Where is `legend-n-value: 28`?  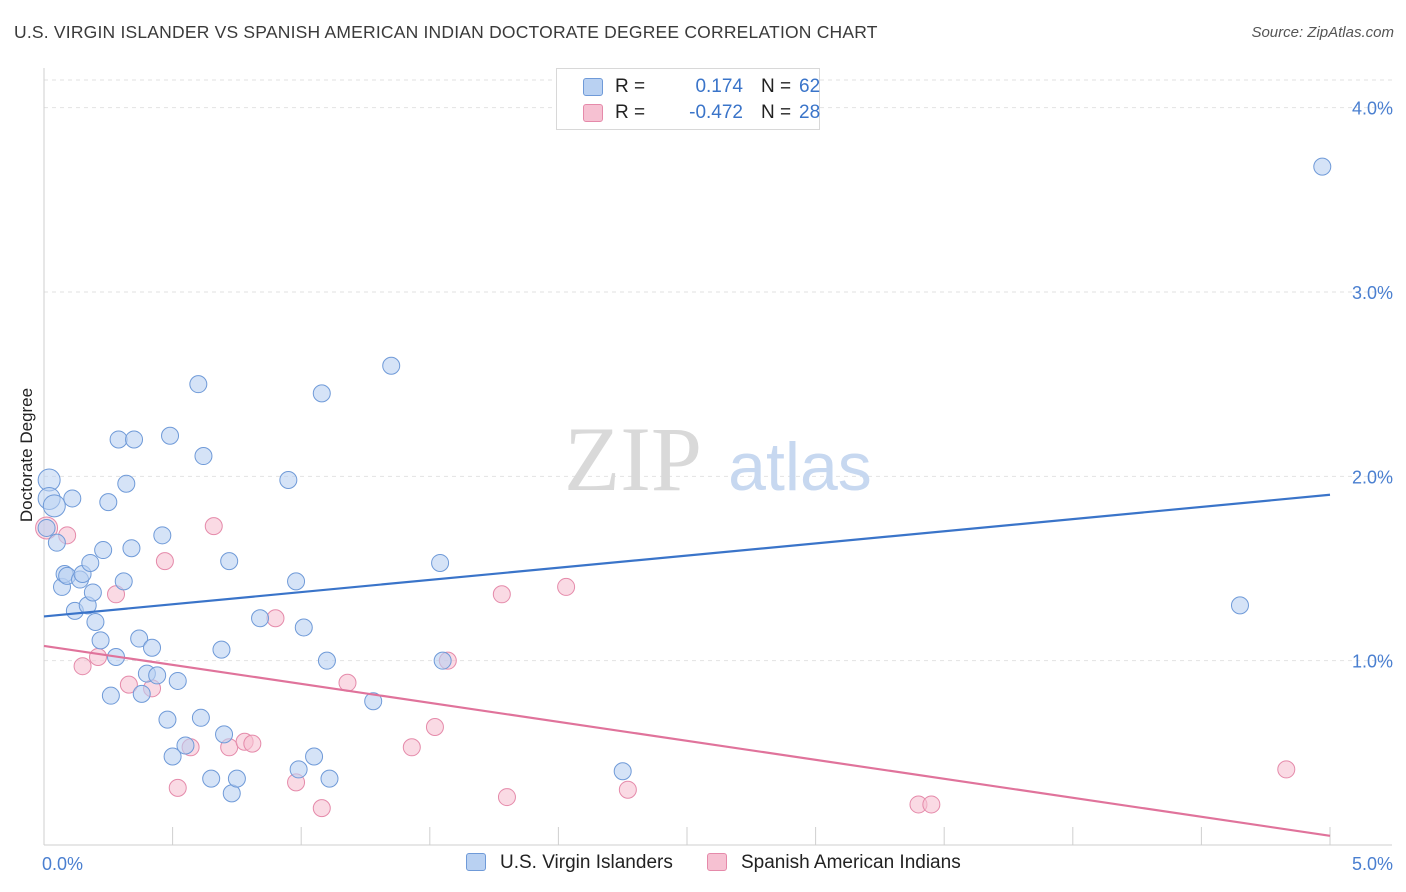 legend-n-value: 28 is located at coordinates (810, 112).